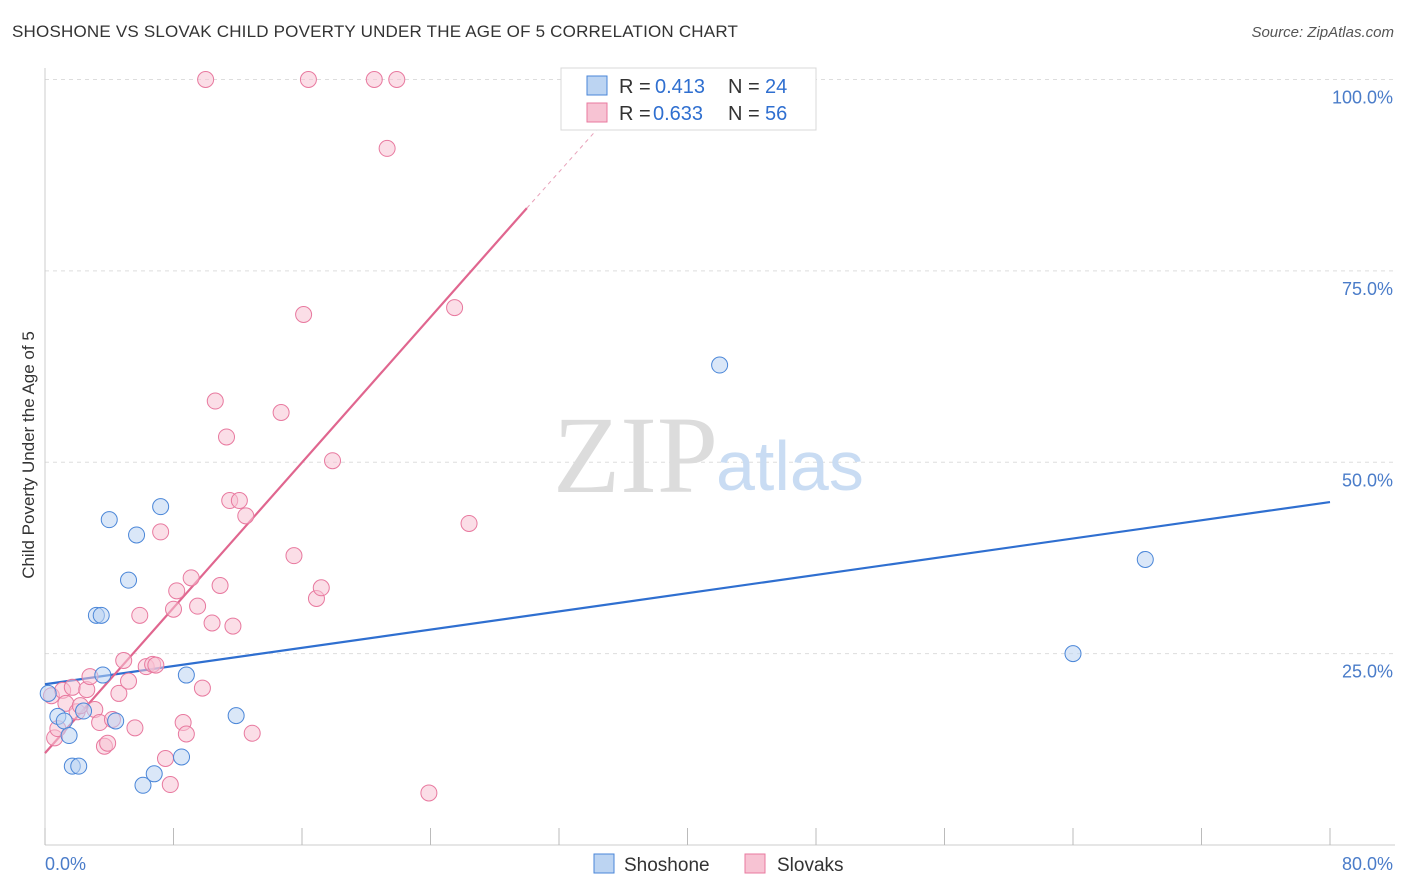 The width and height of the screenshot is (1406, 892). What do you see at coordinates (65, 864) in the screenshot?
I see `x-tick-label: 0.0%` at bounding box center [65, 864].